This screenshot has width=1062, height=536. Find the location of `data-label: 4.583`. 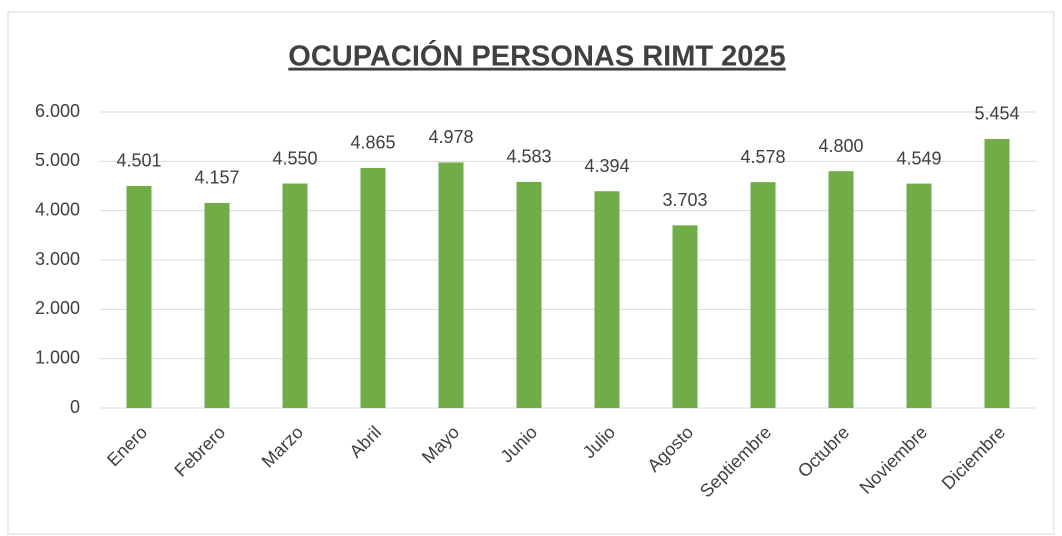

data-label: 4.583 is located at coordinates (528, 157).